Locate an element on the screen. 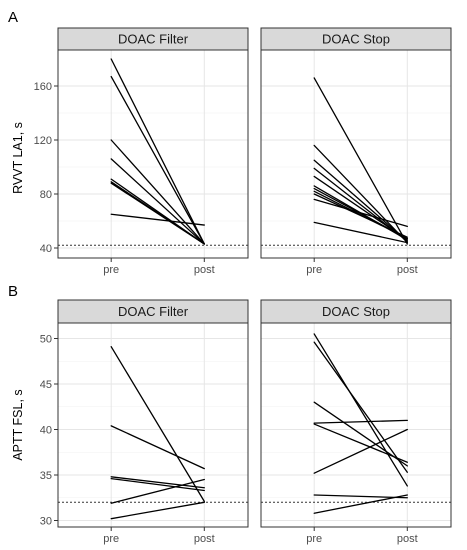 This screenshot has width=467, height=550. y-tick-label: 120 is located at coordinates (43, 141).